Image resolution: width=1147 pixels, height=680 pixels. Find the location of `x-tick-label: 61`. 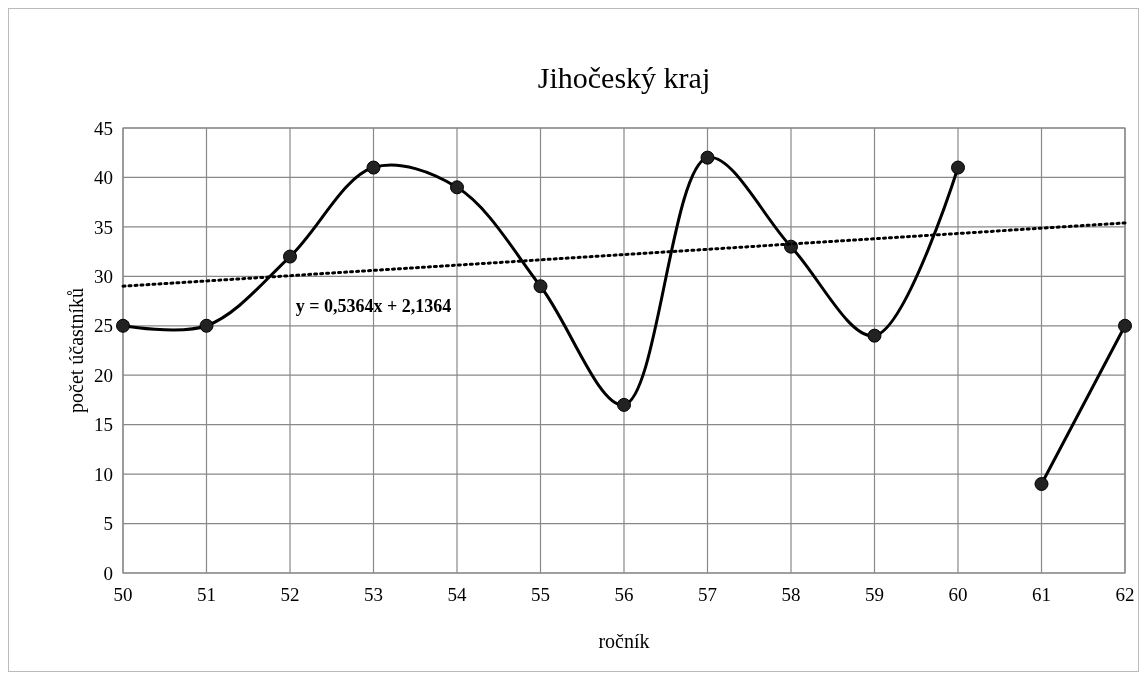

x-tick-label: 61 is located at coordinates (1041, 594).